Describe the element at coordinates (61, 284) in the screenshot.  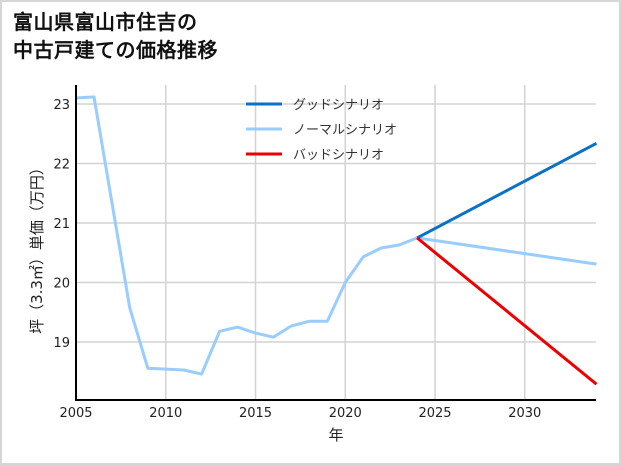
I see `y-tick-label: 20` at that location.